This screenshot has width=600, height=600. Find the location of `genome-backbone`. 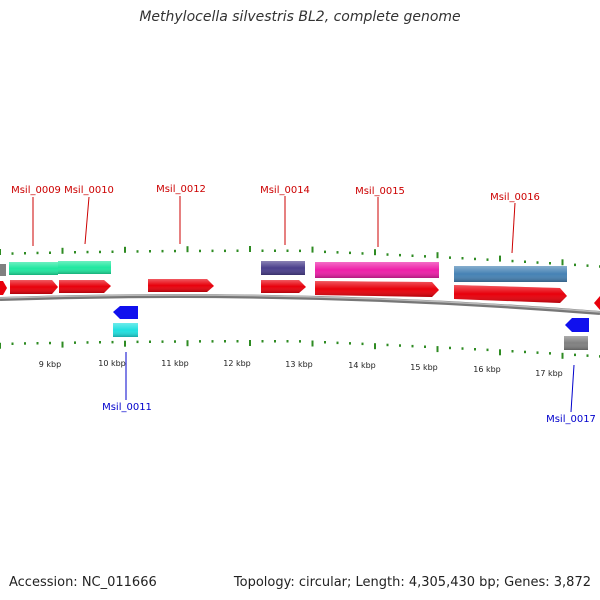

genome-backbone is located at coordinates (300, 304).